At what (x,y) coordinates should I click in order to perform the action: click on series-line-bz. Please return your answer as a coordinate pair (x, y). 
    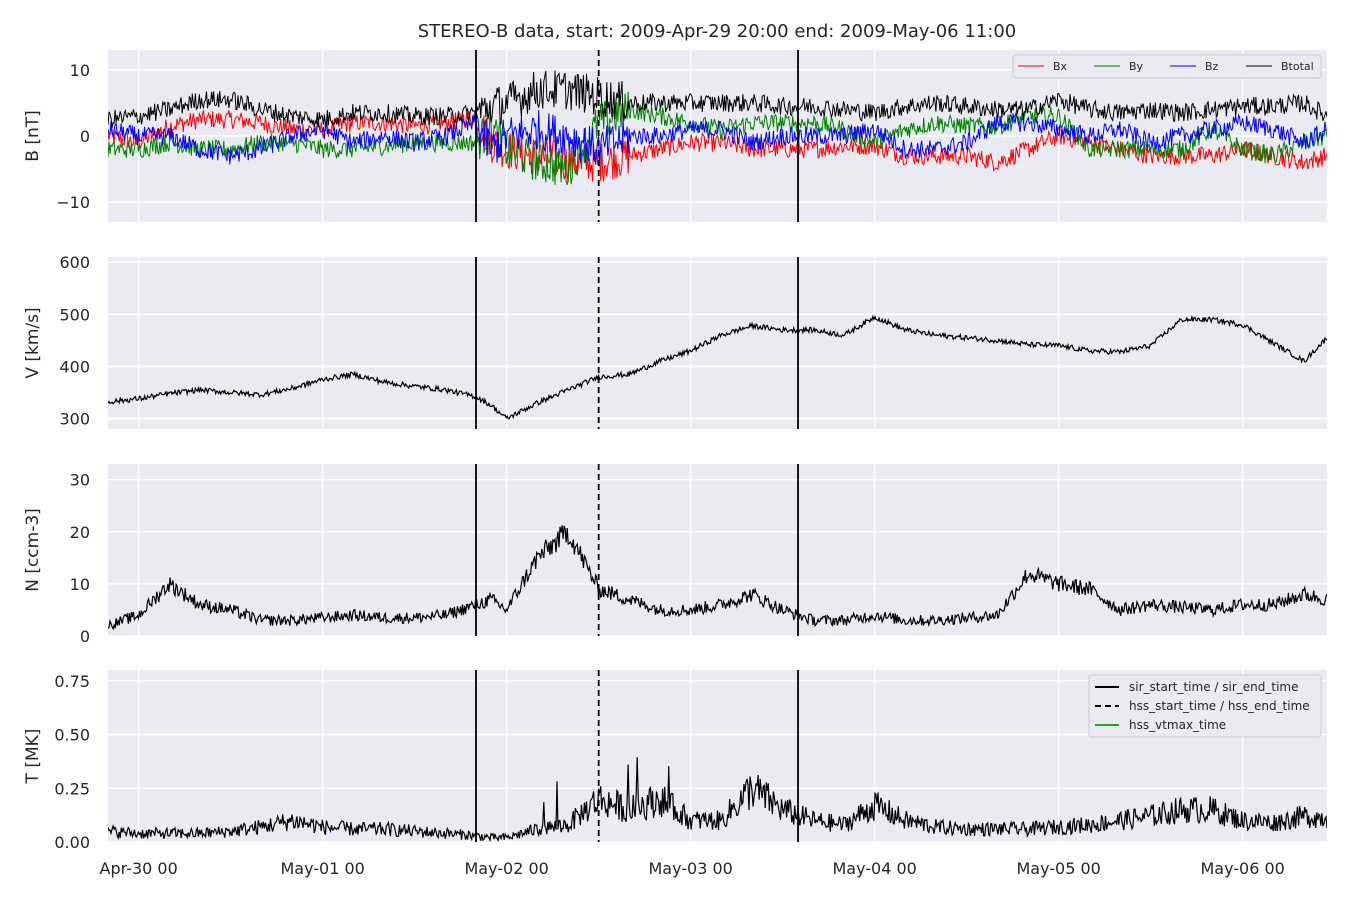
    Looking at the image, I should click on (717, 138).